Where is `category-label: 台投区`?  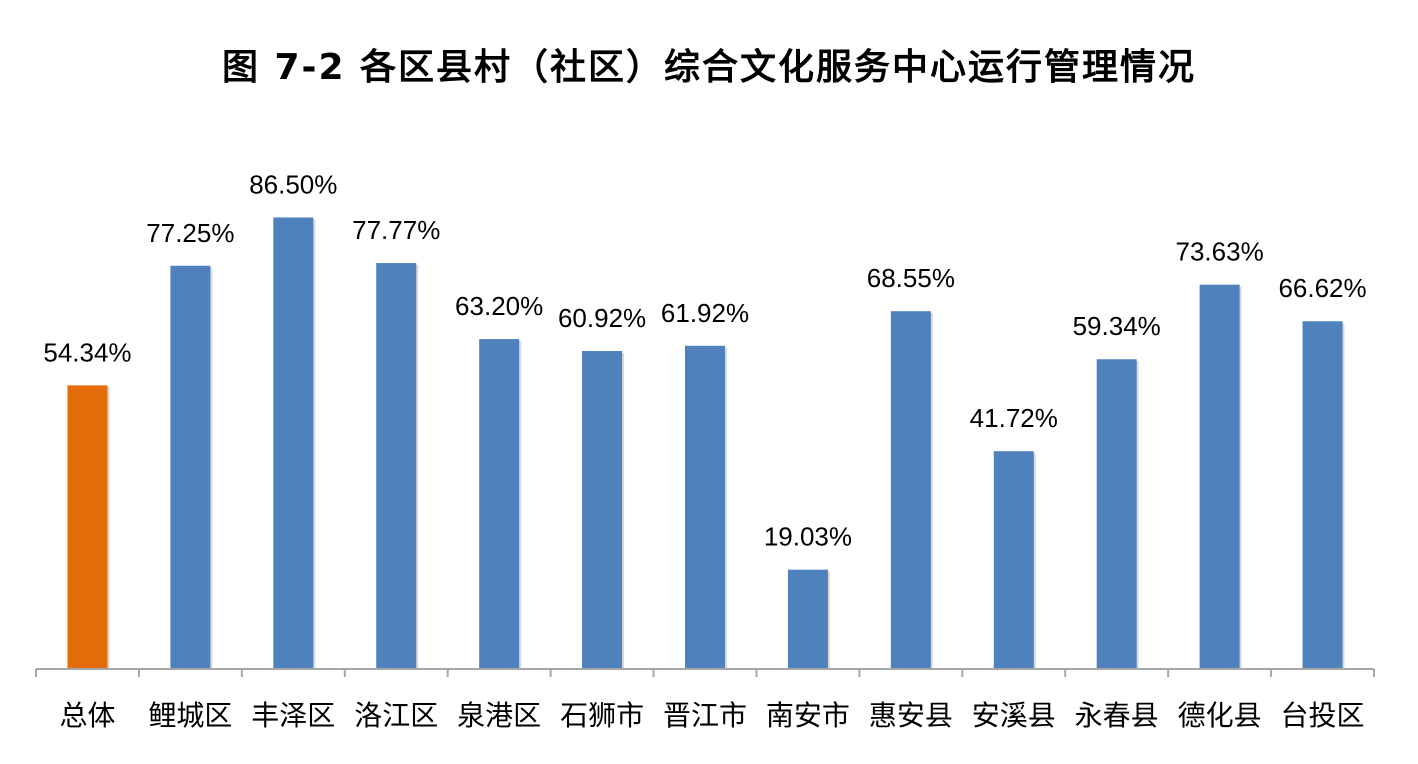
category-label: 台投区 is located at coordinates (1323, 715).